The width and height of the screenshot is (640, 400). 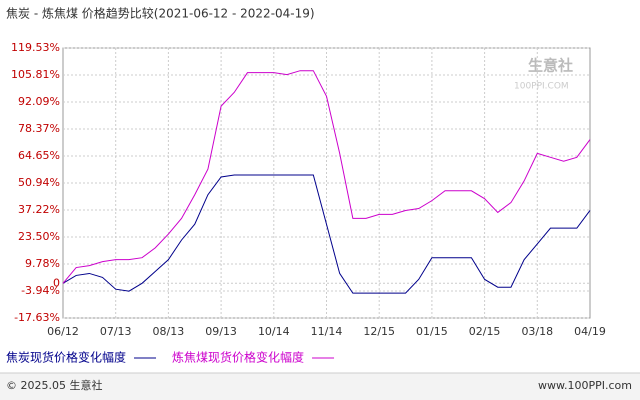 I want to click on x-tick-label: 10/14, so click(x=274, y=331).